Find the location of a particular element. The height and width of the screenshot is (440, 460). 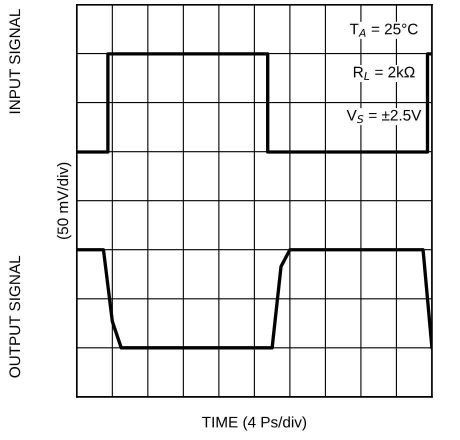

text: T$_{A}$ = 25°C is located at coordinates (384, 30).